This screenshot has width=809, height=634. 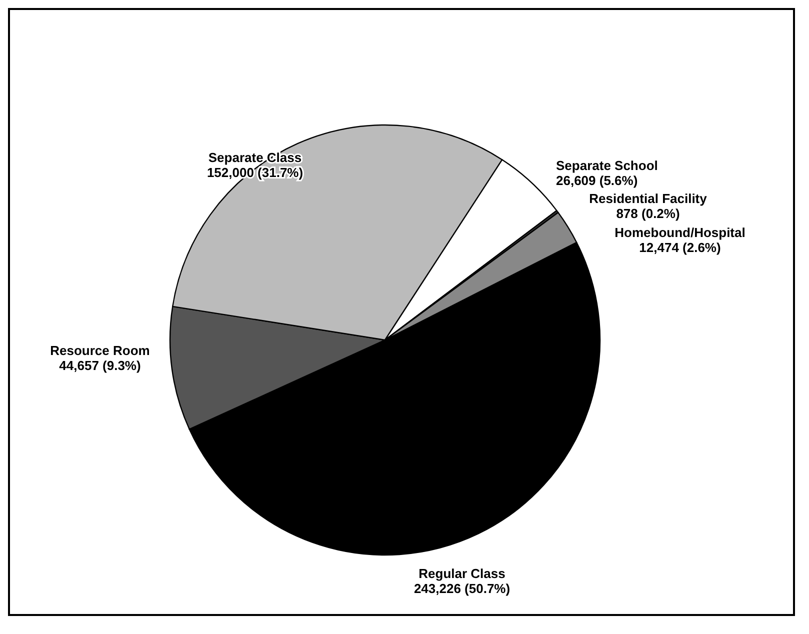 I want to click on slice-label: Resource Room, so click(x=100, y=350).